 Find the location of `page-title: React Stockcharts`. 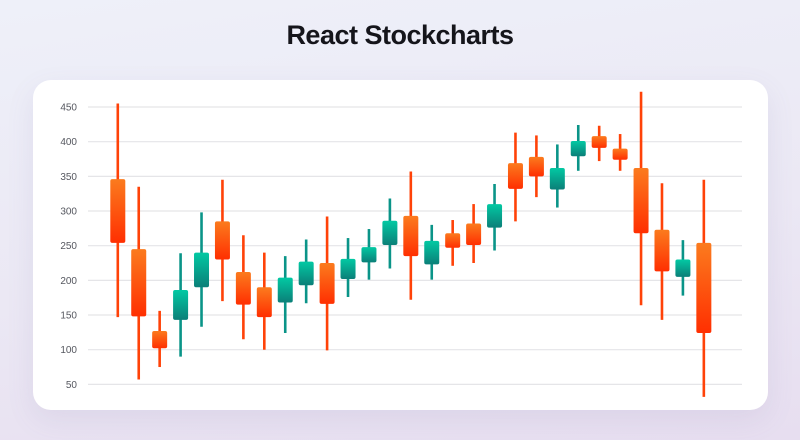

page-title: React Stockcharts is located at coordinates (400, 35).